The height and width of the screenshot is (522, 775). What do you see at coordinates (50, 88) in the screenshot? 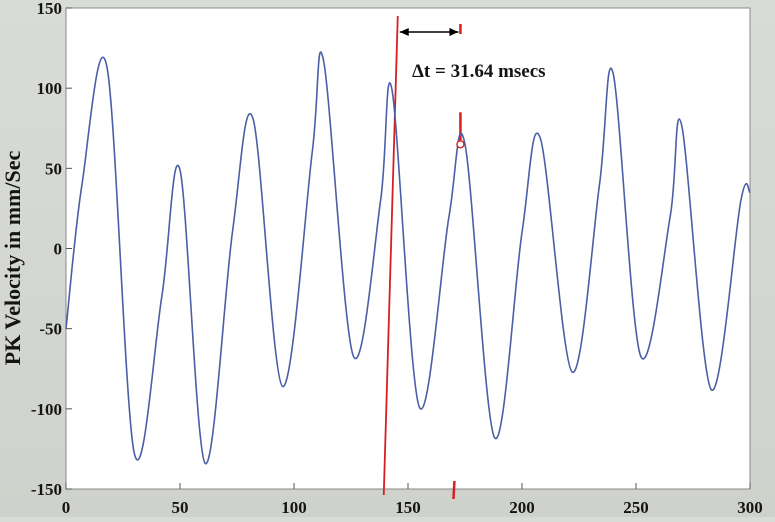
I see `y-tick-label: 100` at bounding box center [50, 88].